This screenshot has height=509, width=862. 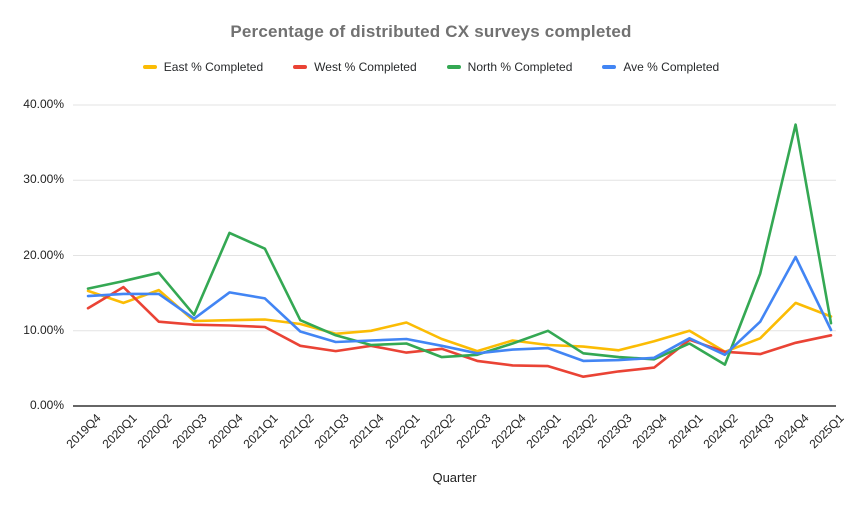 What do you see at coordinates (365, 67) in the screenshot?
I see `legend-label: West % Completed` at bounding box center [365, 67].